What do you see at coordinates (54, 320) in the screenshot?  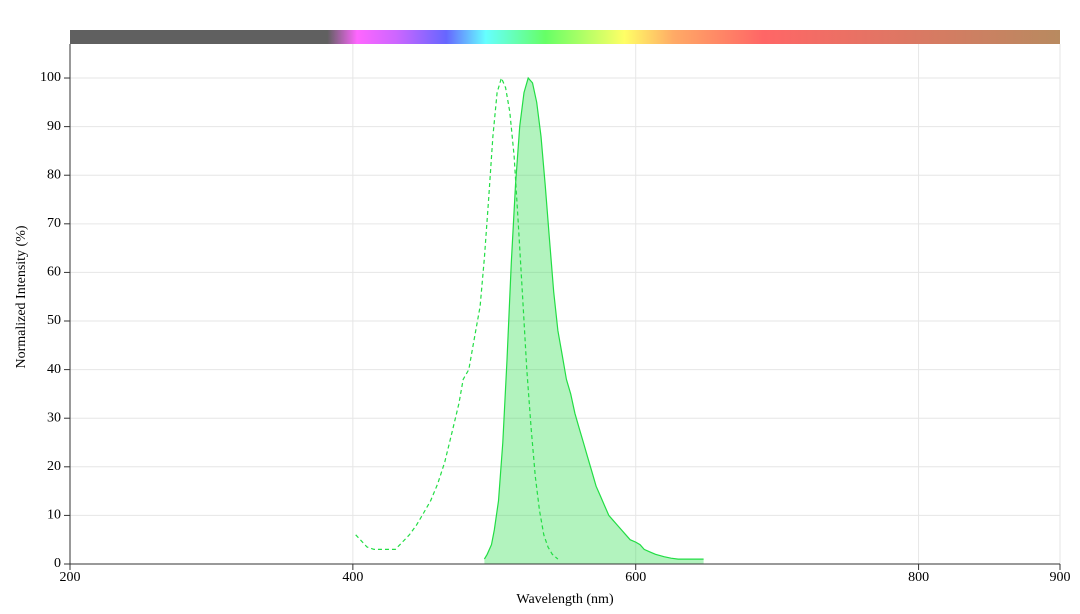 I see `y-tick-label: 50` at bounding box center [54, 320].